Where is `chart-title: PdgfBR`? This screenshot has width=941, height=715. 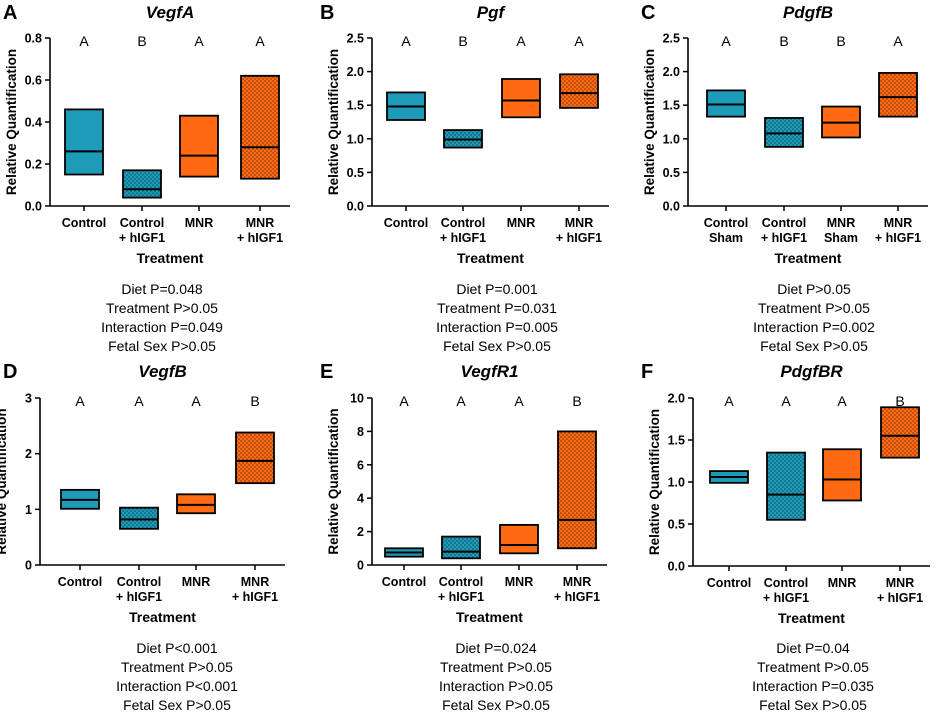
chart-title: PdgfBR is located at coordinates (811, 371).